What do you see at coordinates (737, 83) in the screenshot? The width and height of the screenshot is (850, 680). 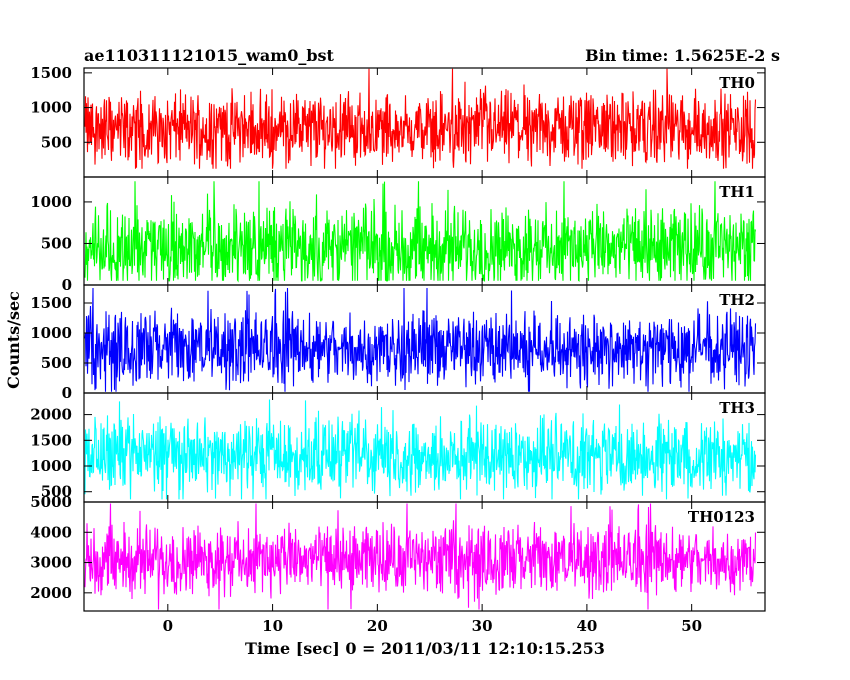 I see `series-label-th0: TH0` at bounding box center [737, 83].